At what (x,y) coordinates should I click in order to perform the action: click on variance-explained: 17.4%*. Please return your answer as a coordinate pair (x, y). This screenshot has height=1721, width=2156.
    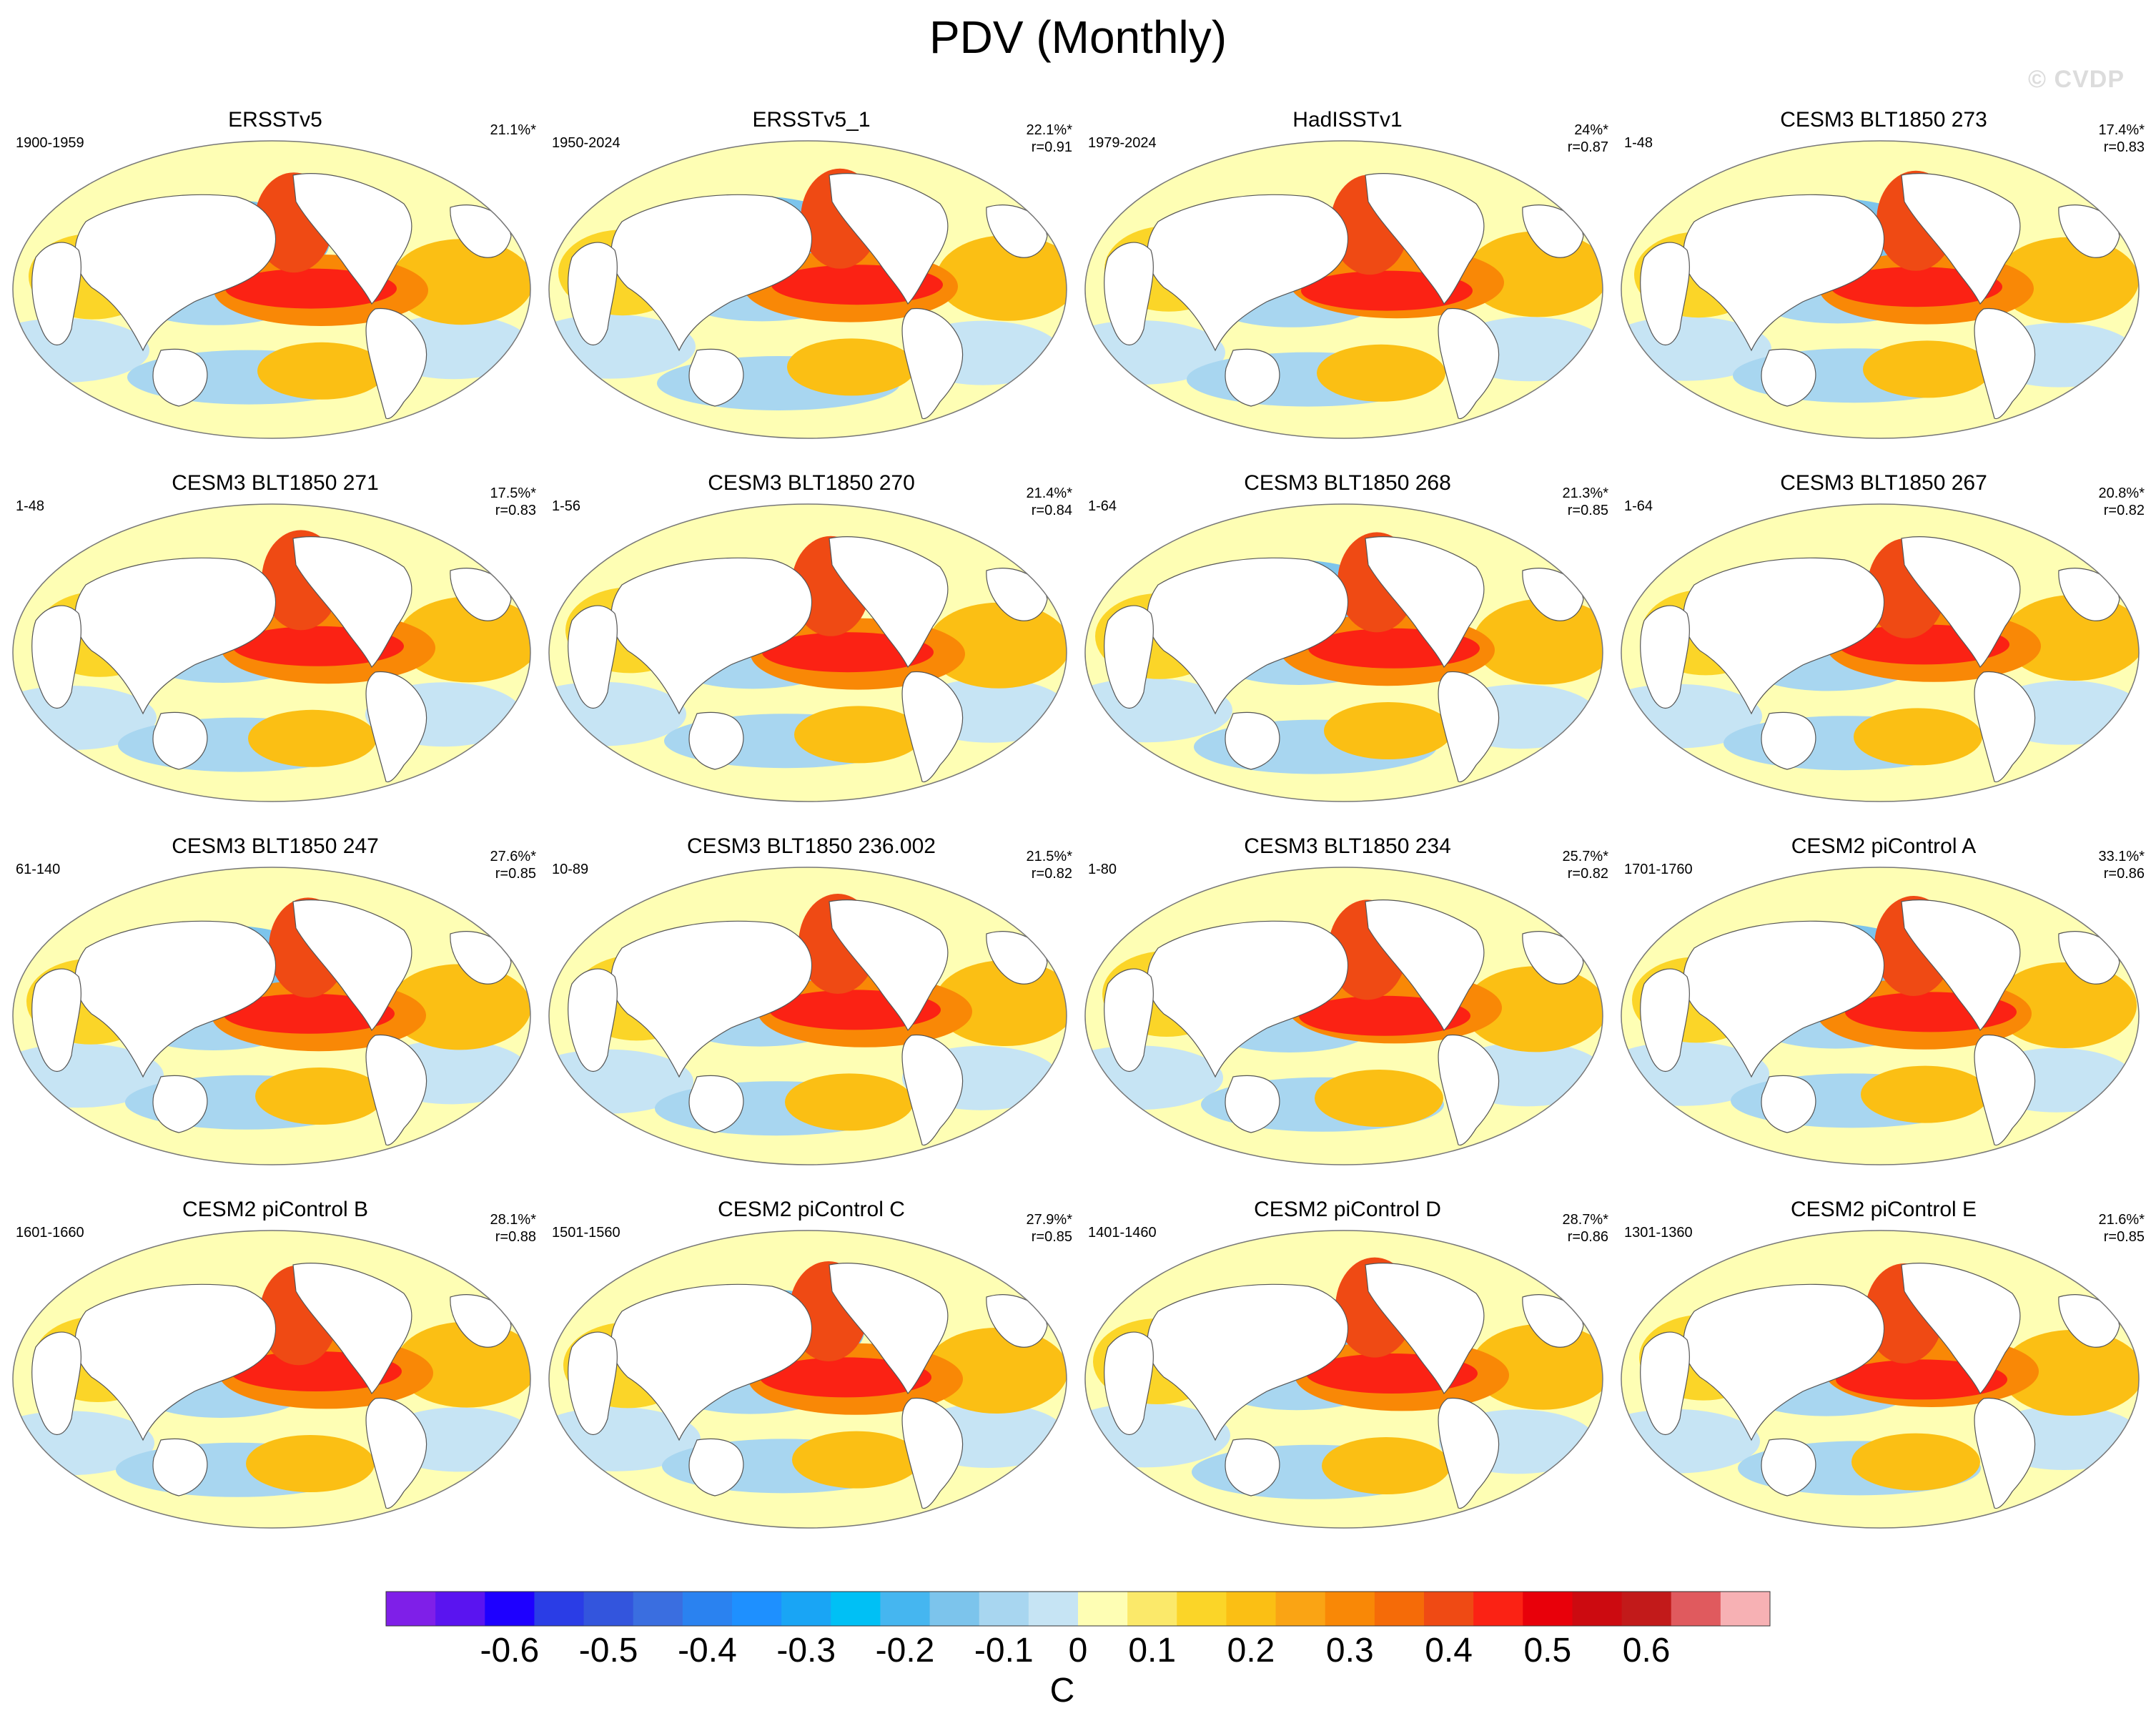
    Looking at the image, I should click on (2121, 130).